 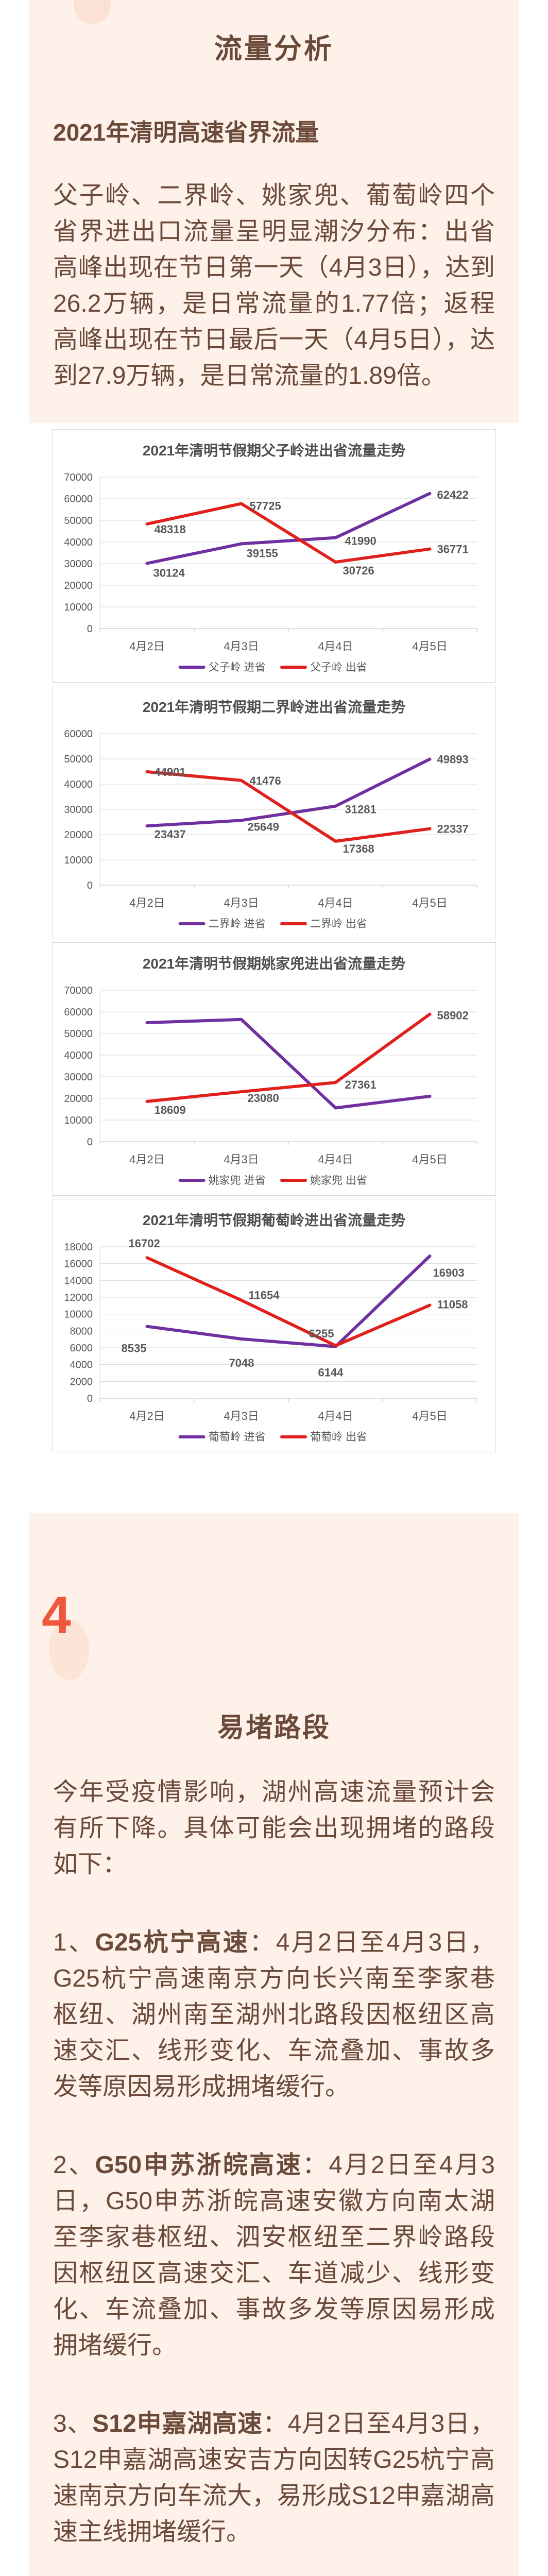 What do you see at coordinates (238, 924) in the screenshot?
I see `svg-text: 二界岭 进省` at bounding box center [238, 924].